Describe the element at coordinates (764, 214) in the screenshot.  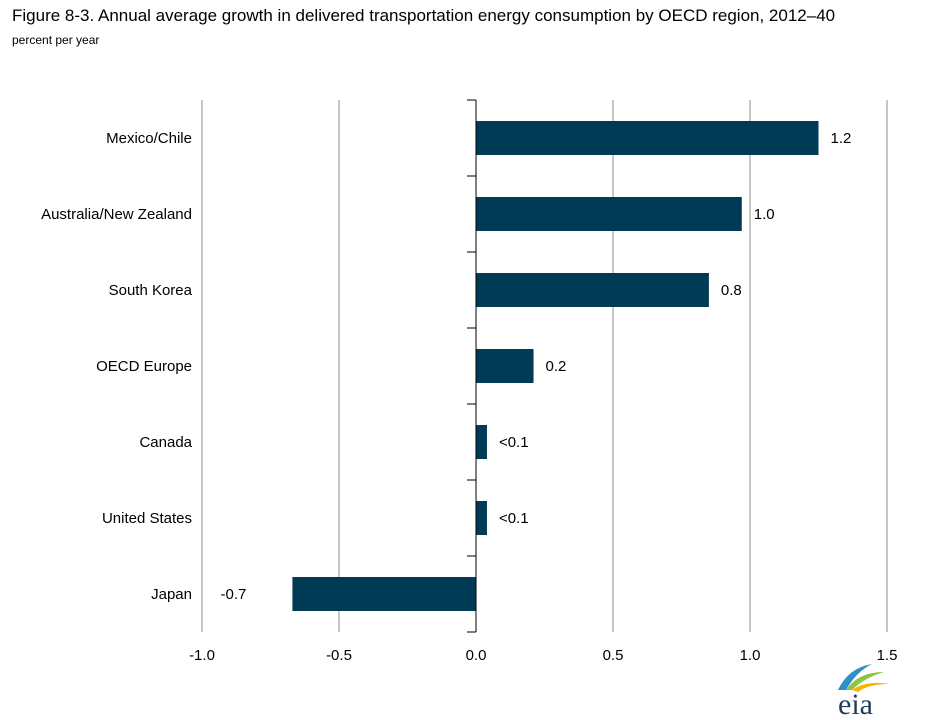
I see `data-label: 1.0` at that location.